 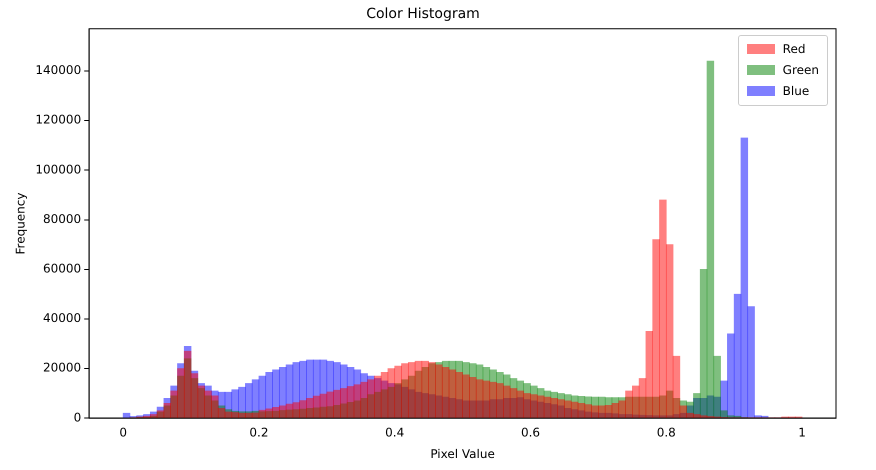 I want to click on chart-title: Color Histogram, so click(x=423, y=14).